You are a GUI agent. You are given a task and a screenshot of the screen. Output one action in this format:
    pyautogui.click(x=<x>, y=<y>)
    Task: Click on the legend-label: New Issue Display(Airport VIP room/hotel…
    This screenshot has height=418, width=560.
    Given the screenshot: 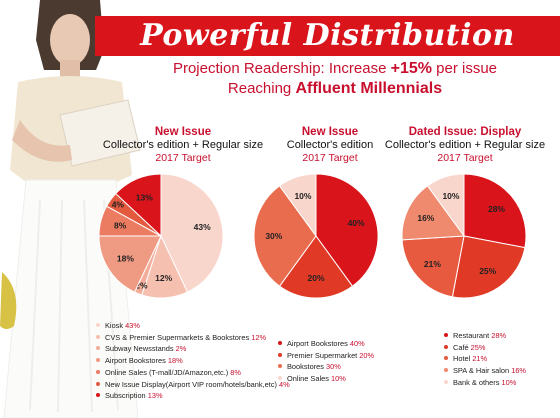 What is the action you would take?
    pyautogui.click(x=192, y=384)
    